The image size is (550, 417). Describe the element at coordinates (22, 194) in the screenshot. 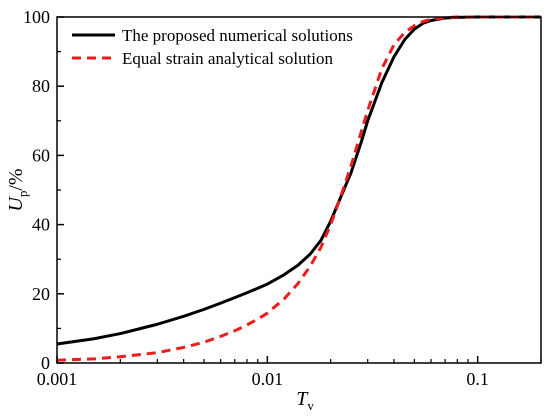

I see `y-axis-title-sub: p` at that location.